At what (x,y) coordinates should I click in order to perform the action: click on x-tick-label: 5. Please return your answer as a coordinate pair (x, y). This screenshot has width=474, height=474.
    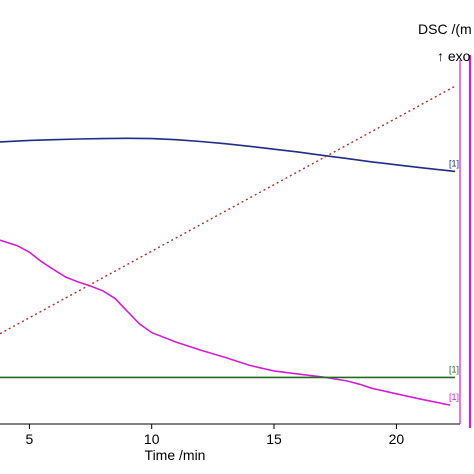
    Looking at the image, I should click on (30, 439).